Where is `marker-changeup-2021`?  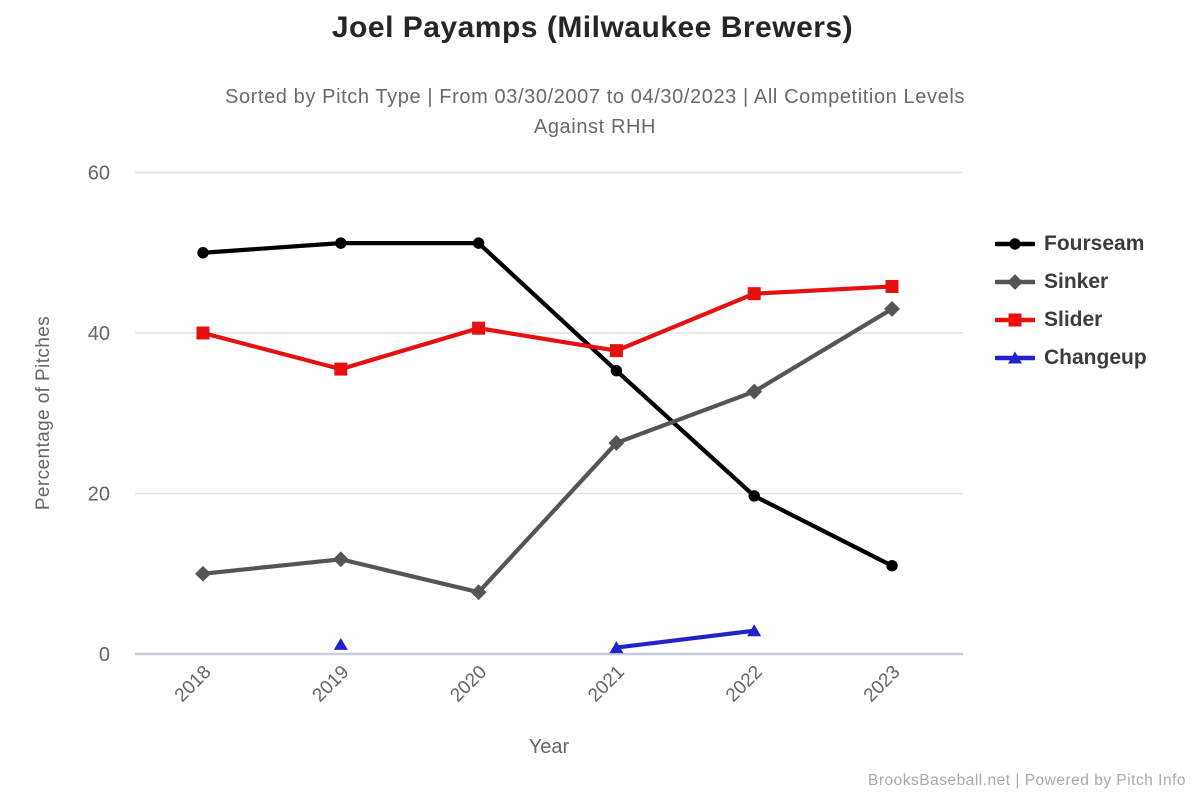 marker-changeup-2021 is located at coordinates (616, 647).